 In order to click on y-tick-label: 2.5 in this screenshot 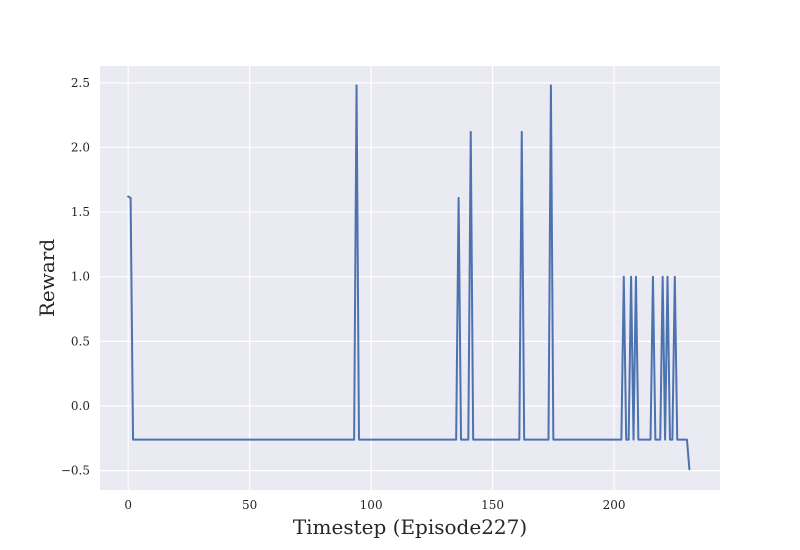, I will do `click(80, 83)`.